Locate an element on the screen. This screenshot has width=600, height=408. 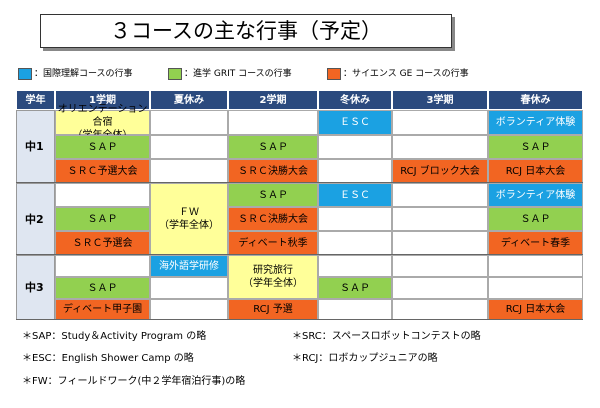
cell-text: オリエンテーション合宿 is located at coordinates (102, 116).